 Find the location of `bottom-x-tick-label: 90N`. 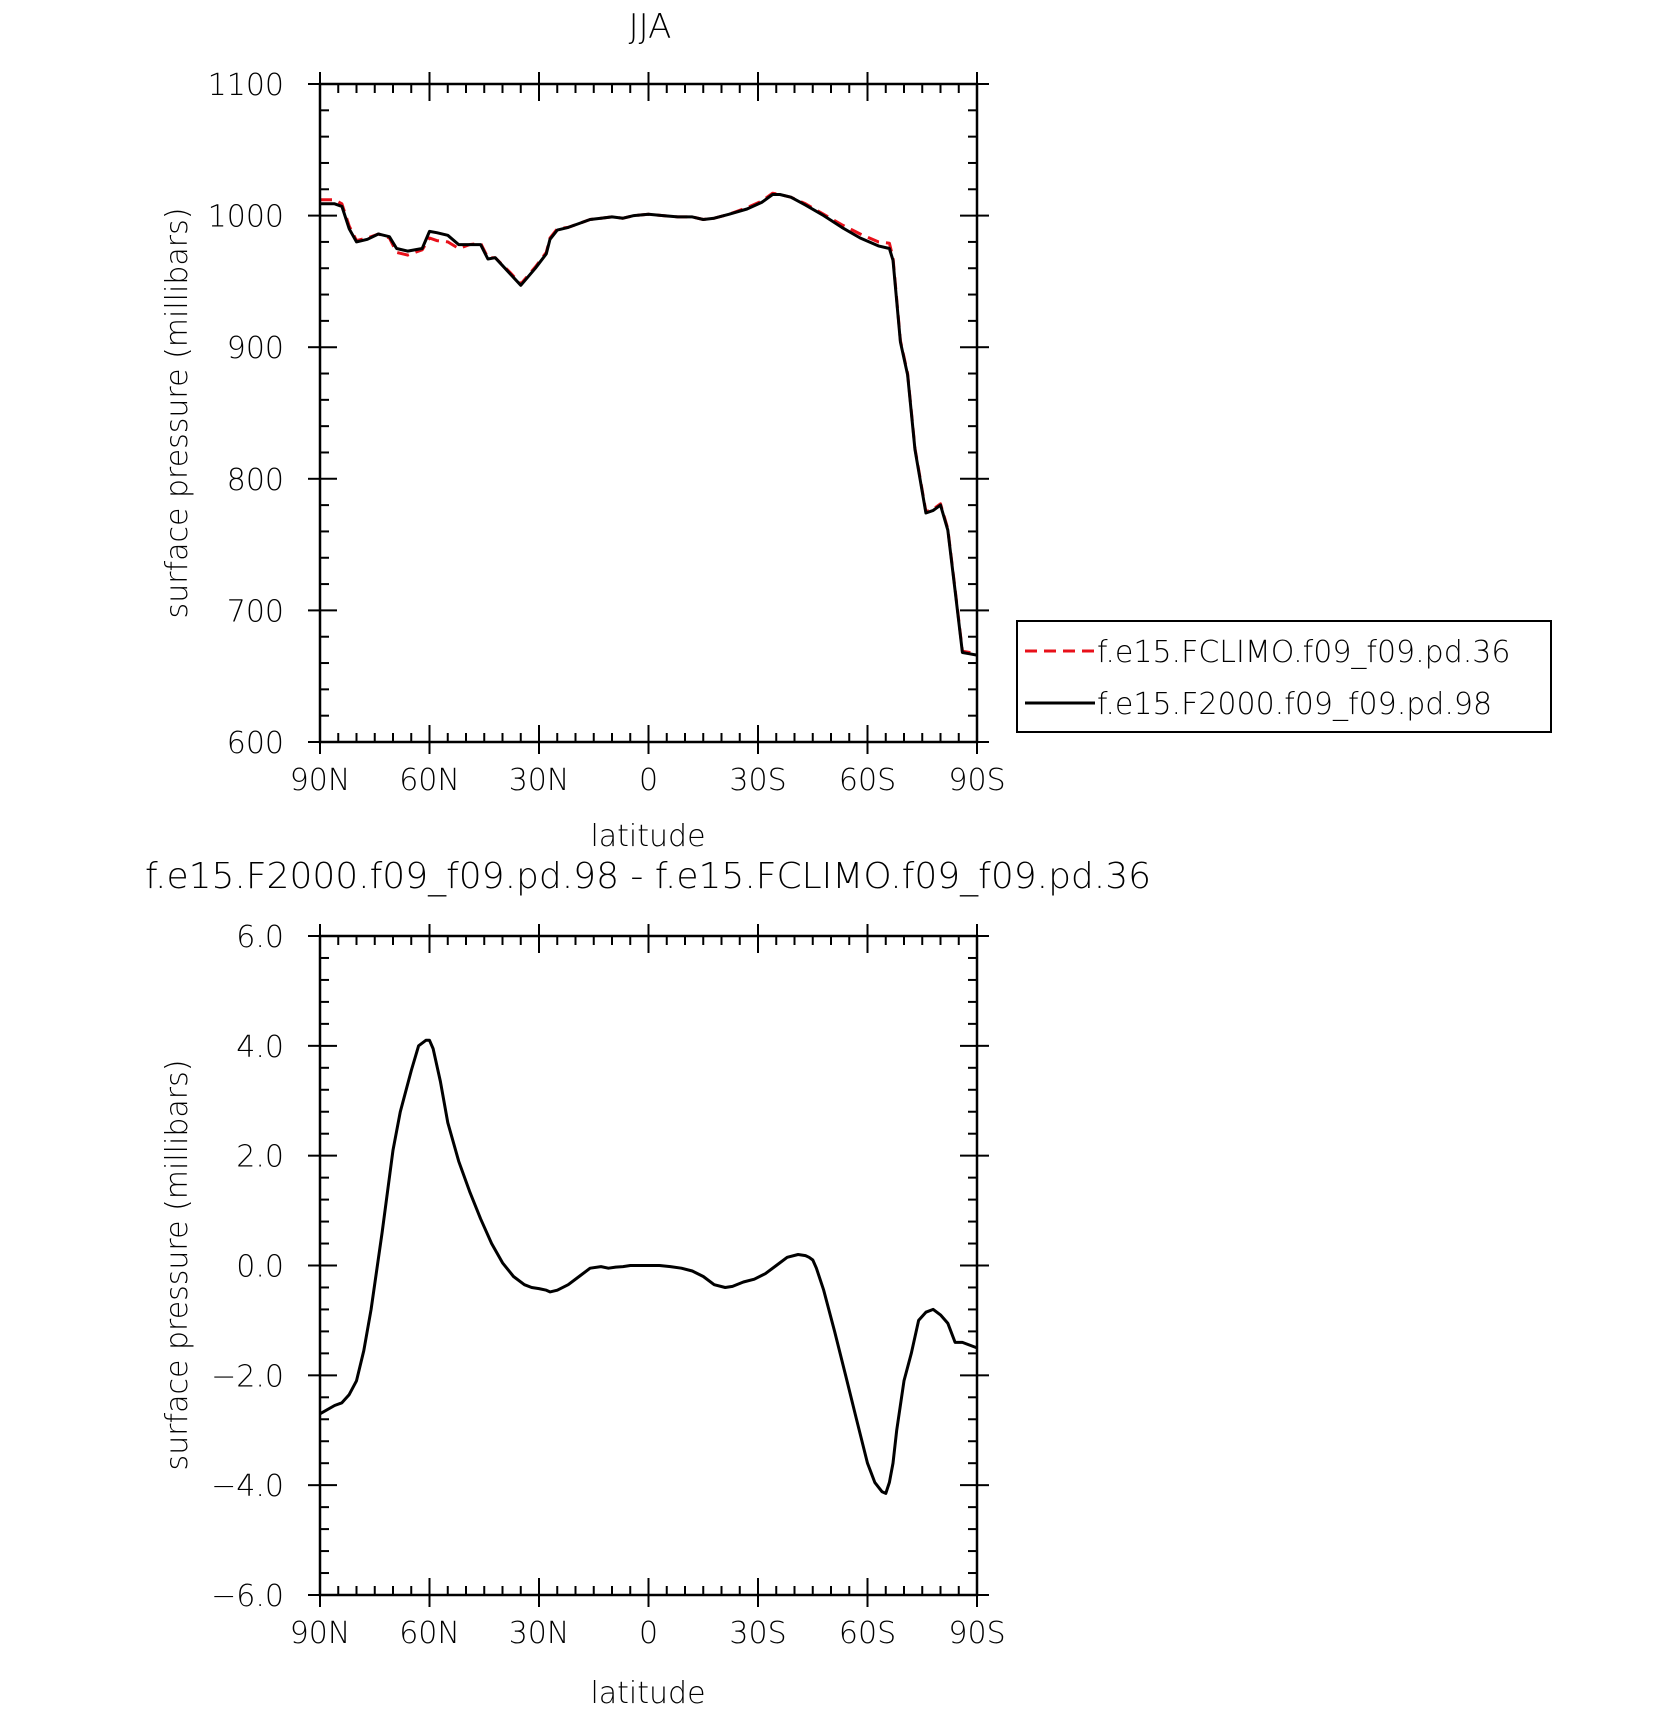

bottom-x-tick-label: 90N is located at coordinates (320, 1633).